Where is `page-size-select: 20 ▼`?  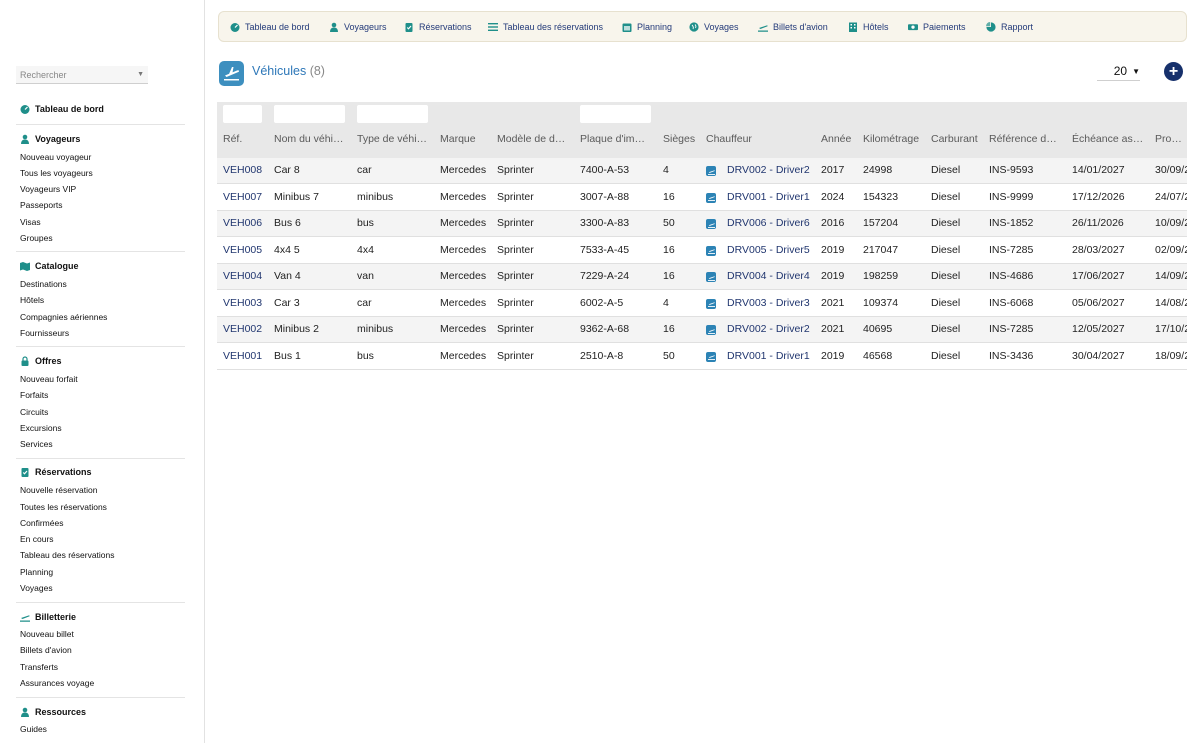
page-size-select: 20 ▼ is located at coordinates (1118, 71).